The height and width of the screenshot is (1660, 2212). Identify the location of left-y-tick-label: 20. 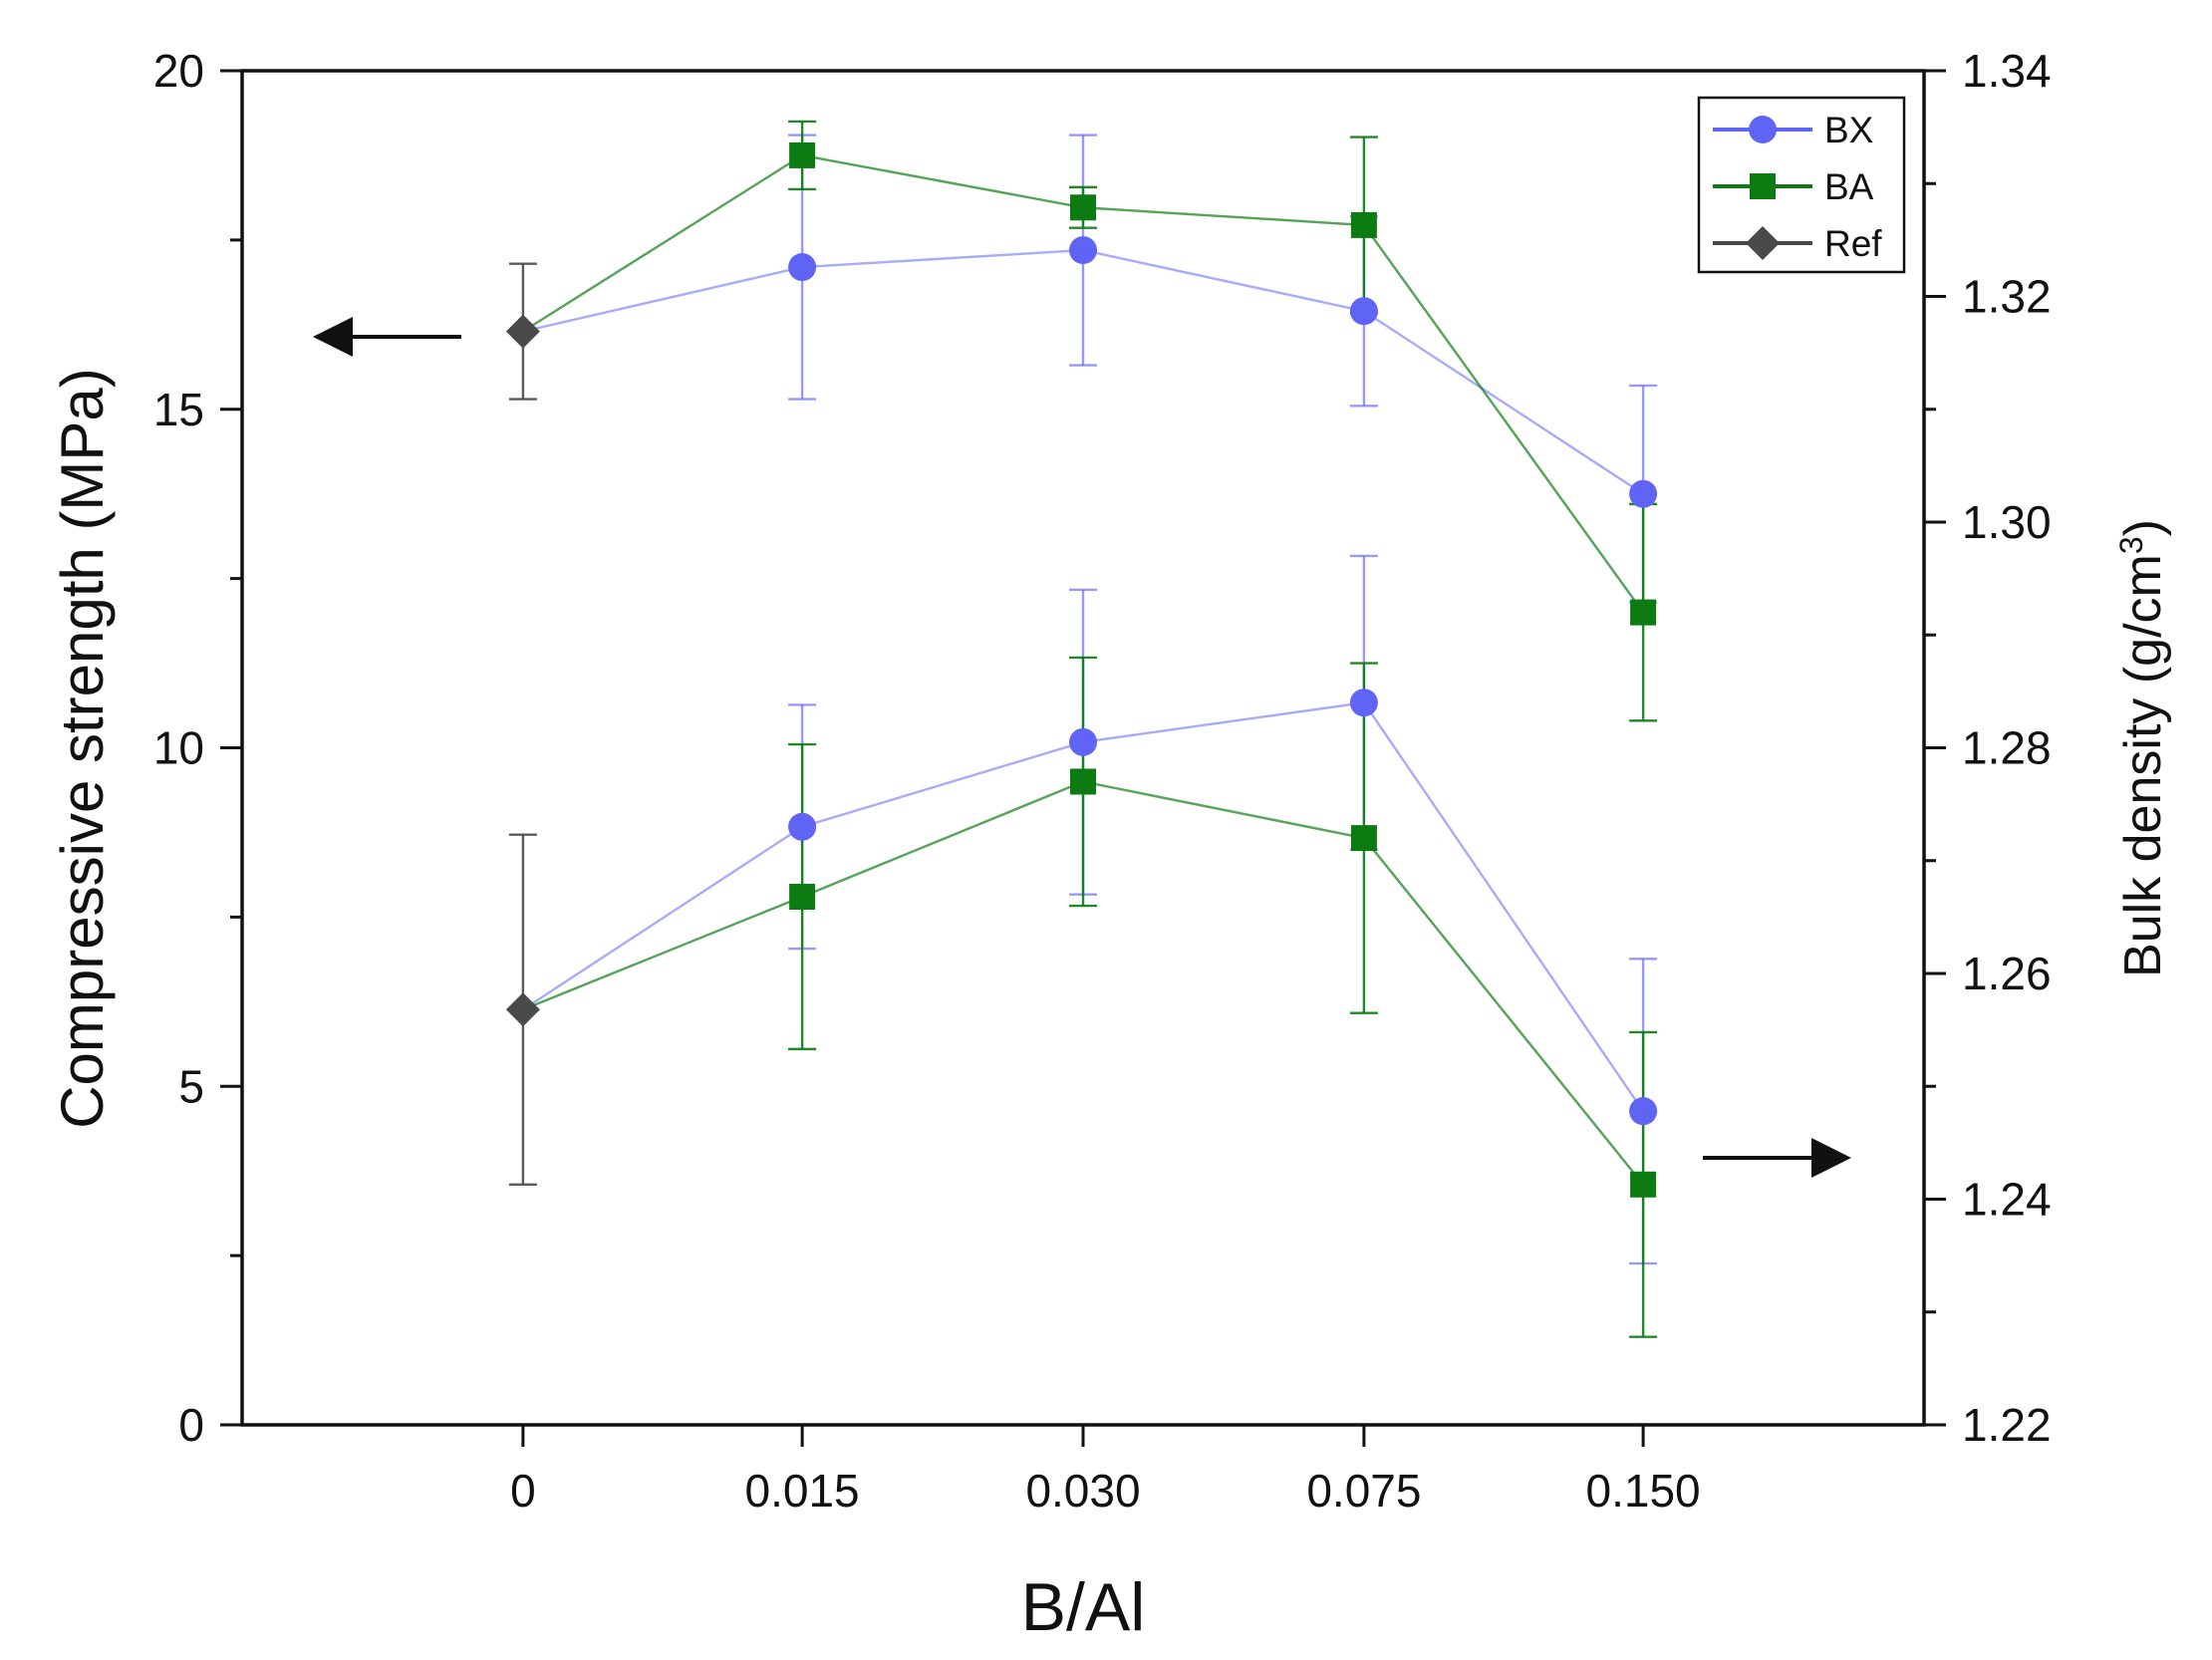
(179, 71).